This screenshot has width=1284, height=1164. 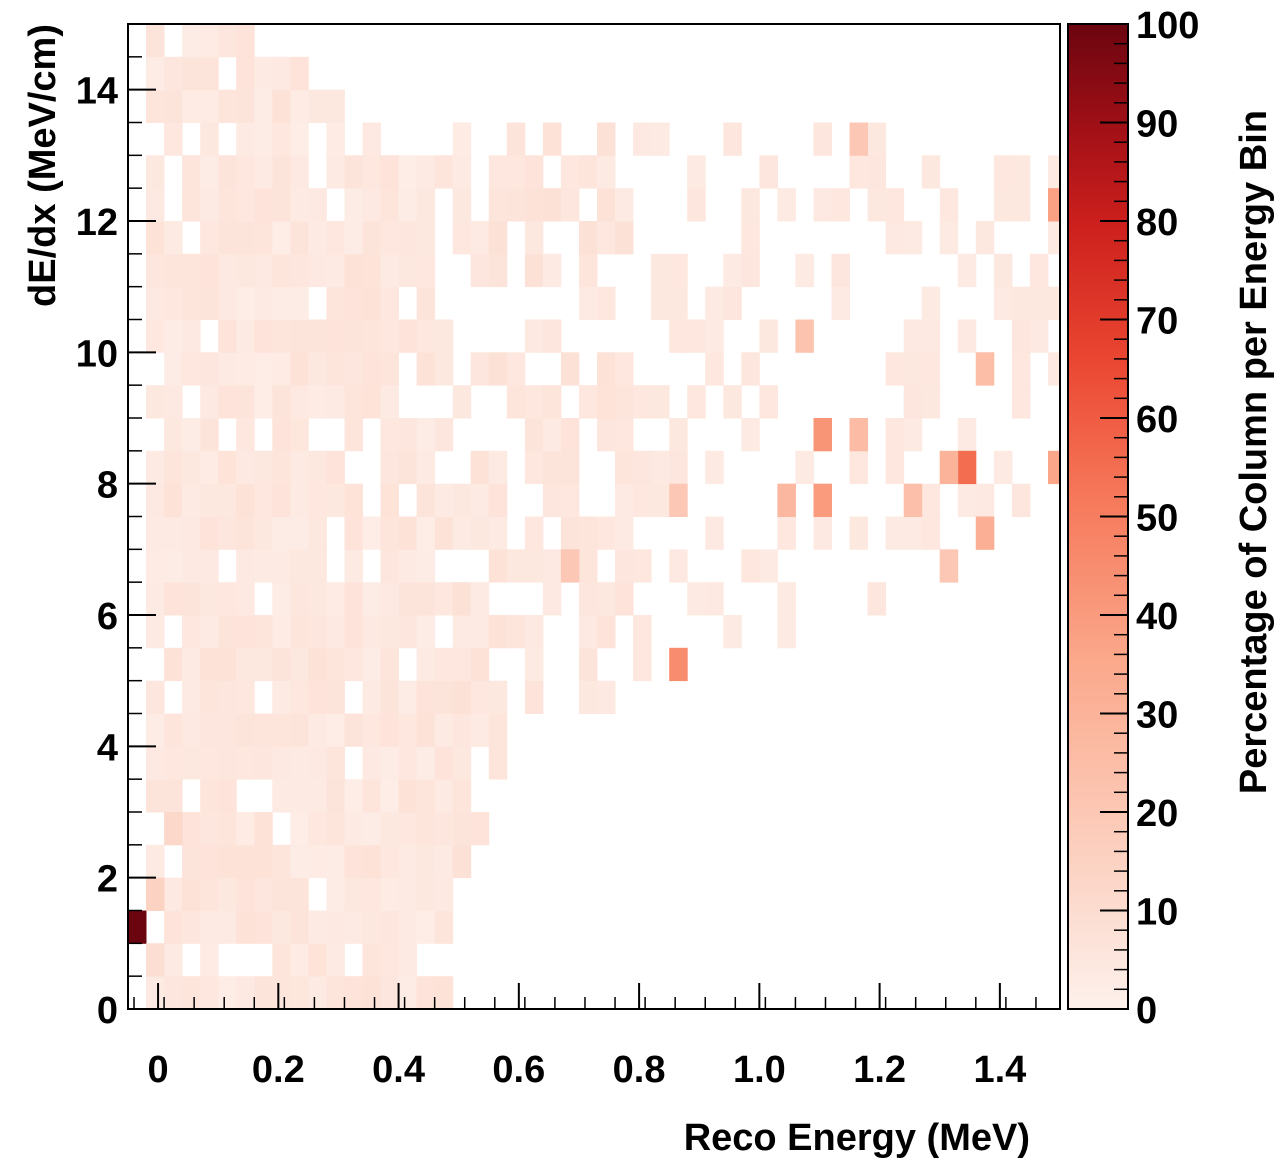 I want to click on y-axis-title: dE/dx (MeV/cm), so click(x=43, y=165).